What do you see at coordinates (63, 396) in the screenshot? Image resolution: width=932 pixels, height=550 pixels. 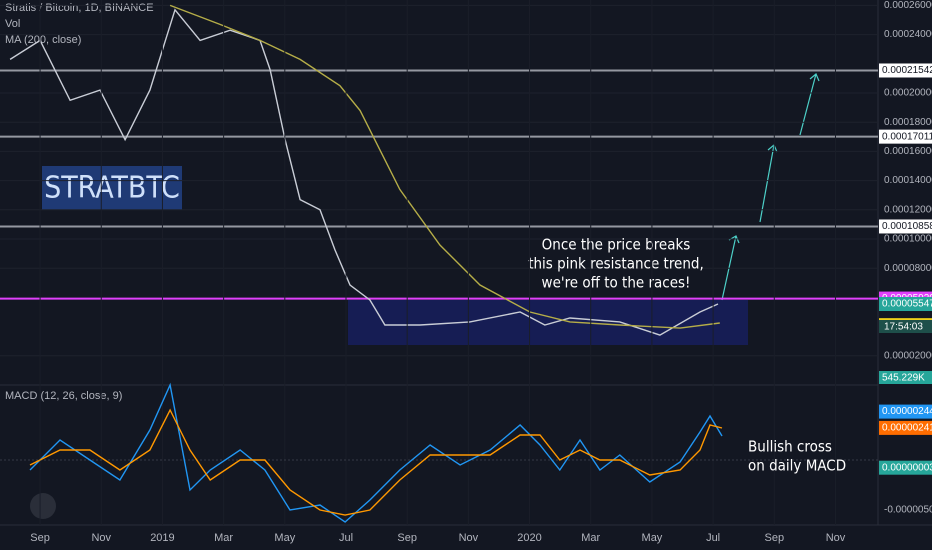 I see `macd-legend: MACD (12, 26, close, 9)` at bounding box center [63, 396].